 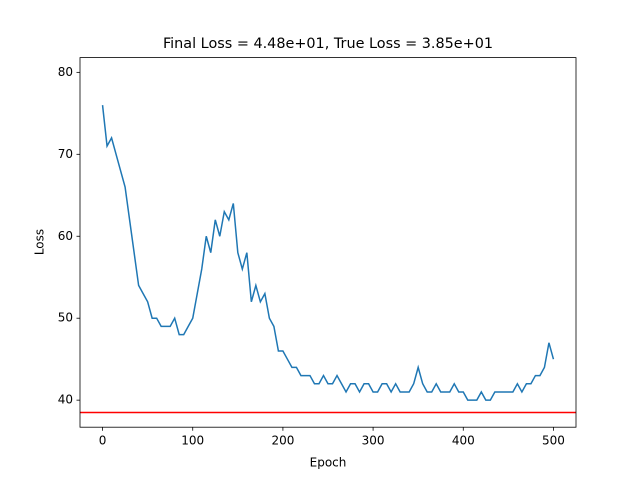 I want to click on x-tick-label: 0, so click(x=103, y=441).